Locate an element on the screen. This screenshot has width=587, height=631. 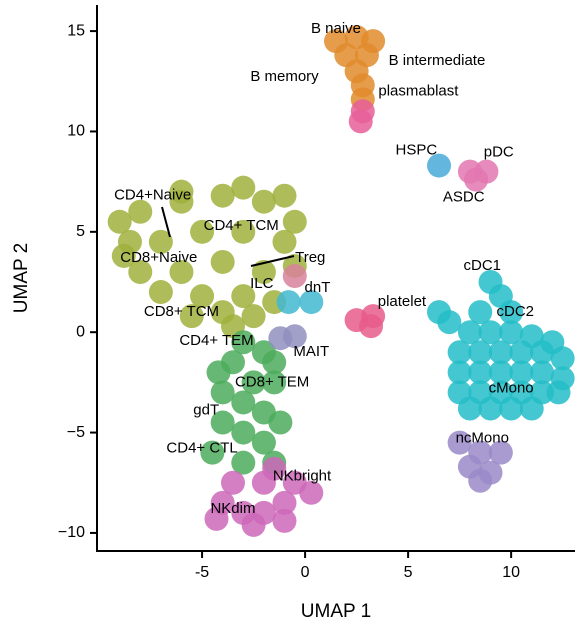
y-tick-label: 15 is located at coordinates (76, 30).